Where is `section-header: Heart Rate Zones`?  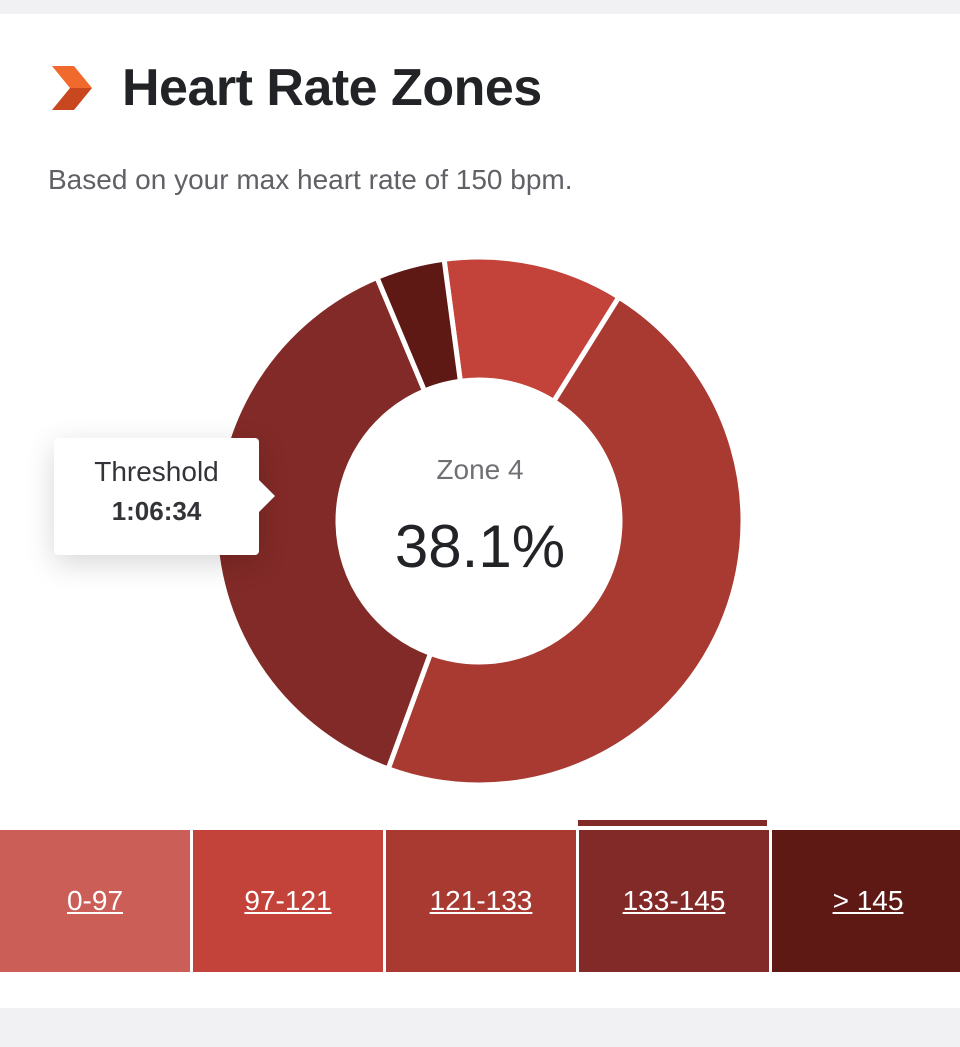
section-header: Heart Rate Zones is located at coordinates (297, 88).